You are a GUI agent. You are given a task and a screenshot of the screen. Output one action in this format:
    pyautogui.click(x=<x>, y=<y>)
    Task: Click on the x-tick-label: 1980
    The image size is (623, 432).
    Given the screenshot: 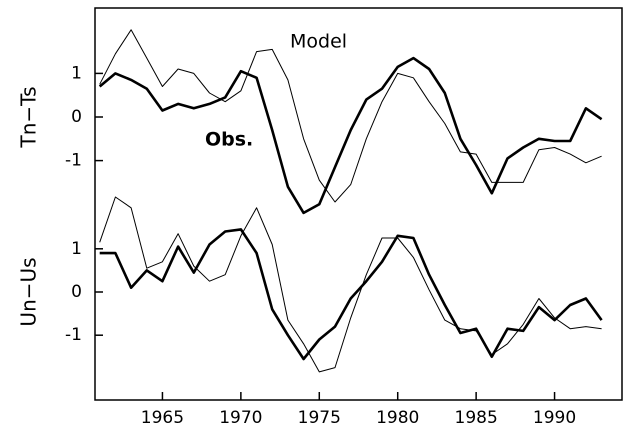 What is the action you would take?
    pyautogui.click(x=397, y=418)
    